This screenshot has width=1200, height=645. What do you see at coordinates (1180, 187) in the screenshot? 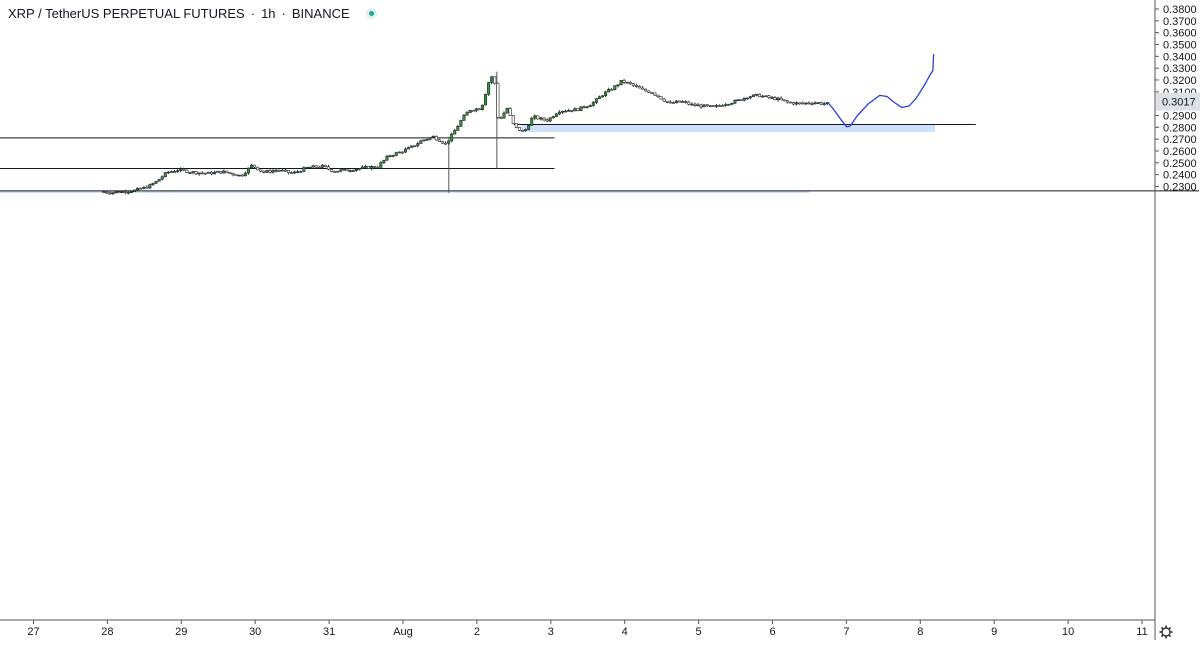
I see `price-tick-label: 0.2300` at bounding box center [1180, 187].